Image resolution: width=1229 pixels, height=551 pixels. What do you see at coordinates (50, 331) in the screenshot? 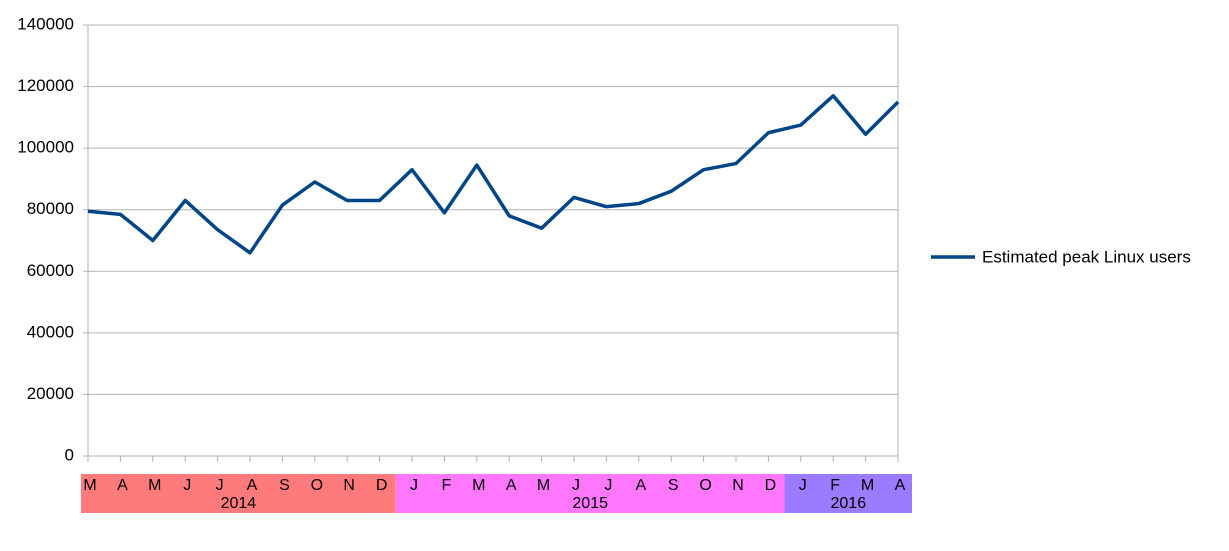
I see `y-tick-label: 40000` at bounding box center [50, 331].